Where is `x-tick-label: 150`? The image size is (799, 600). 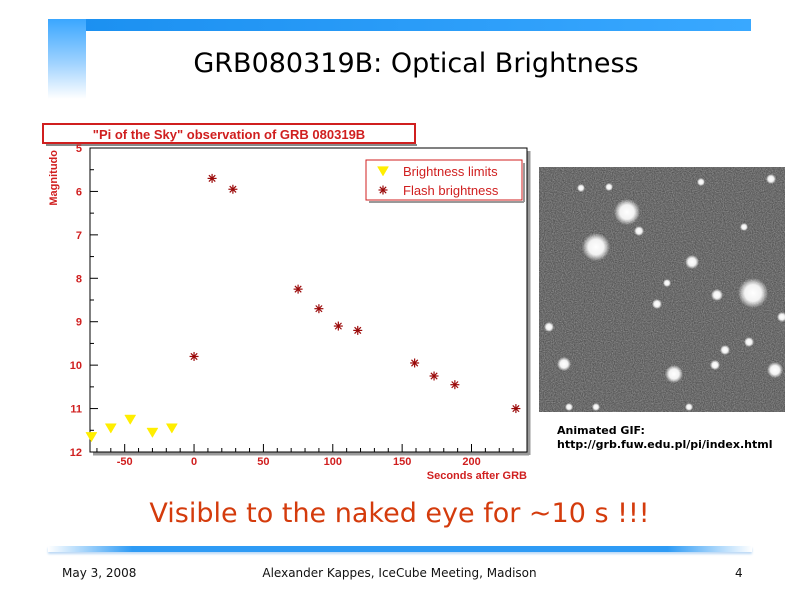 x-tick-label: 150 is located at coordinates (402, 462).